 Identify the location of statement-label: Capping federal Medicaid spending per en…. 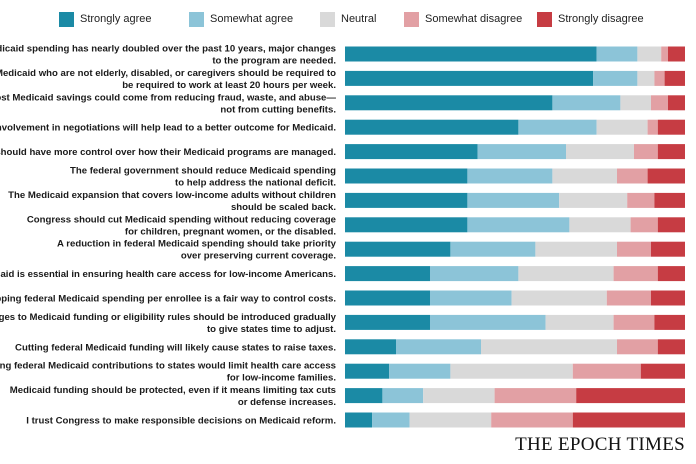
(168, 299).